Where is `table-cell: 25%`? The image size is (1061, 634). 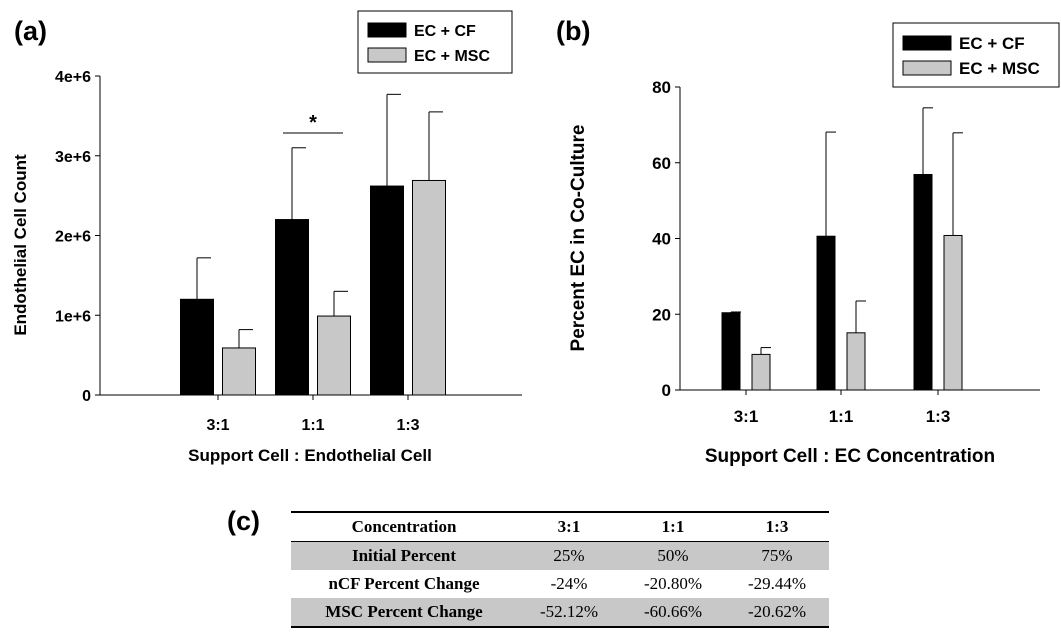
table-cell: 25% is located at coordinates (569, 555).